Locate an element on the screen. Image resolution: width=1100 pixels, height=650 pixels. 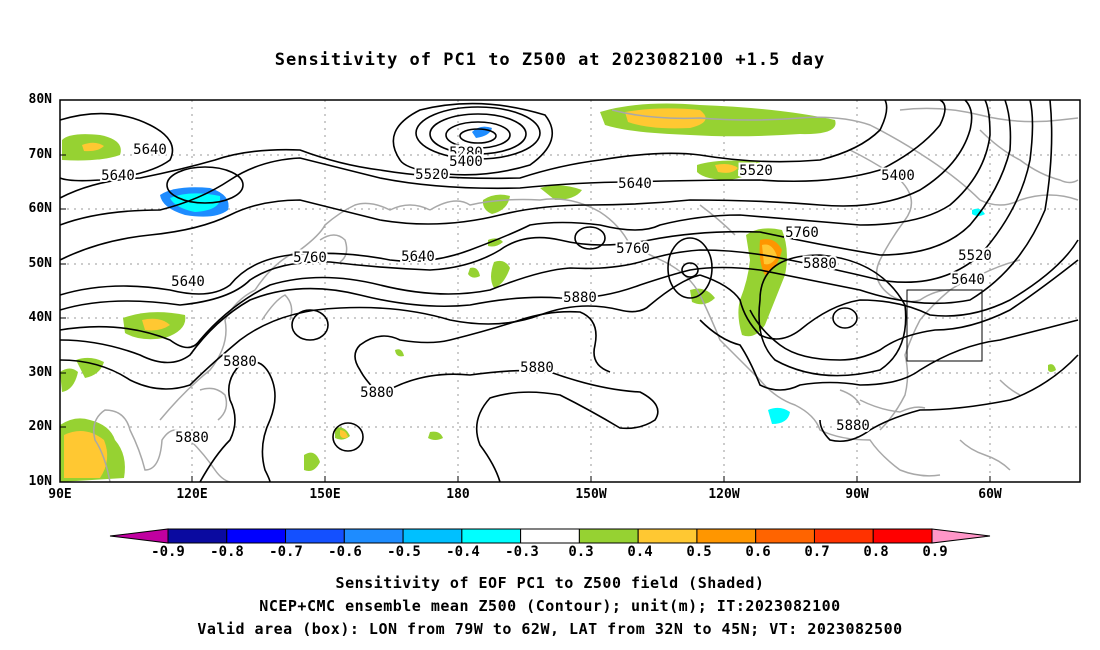
colorbar-label: -0.4 is located at coordinates (463, 552).